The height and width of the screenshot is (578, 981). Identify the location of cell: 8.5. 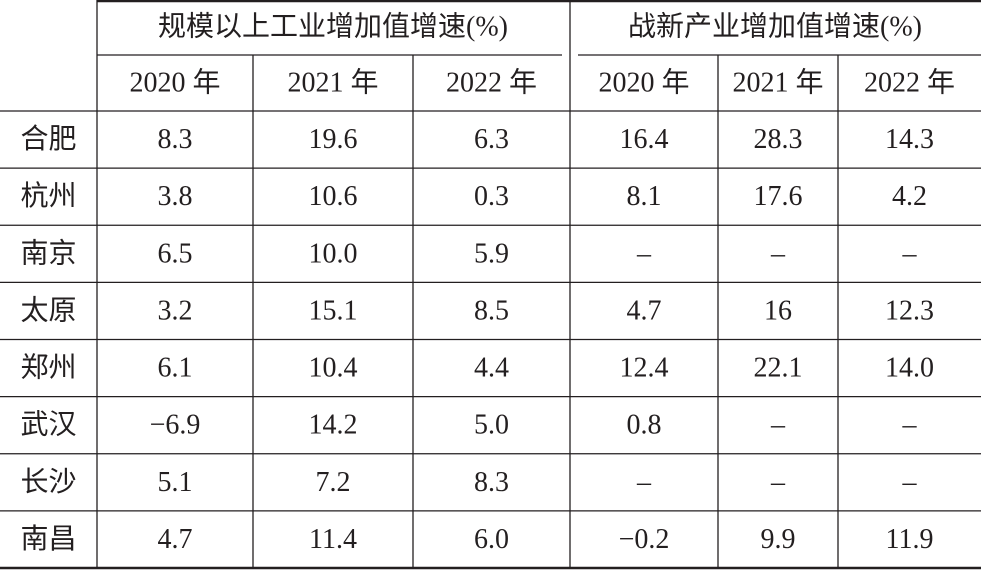
(491, 310).